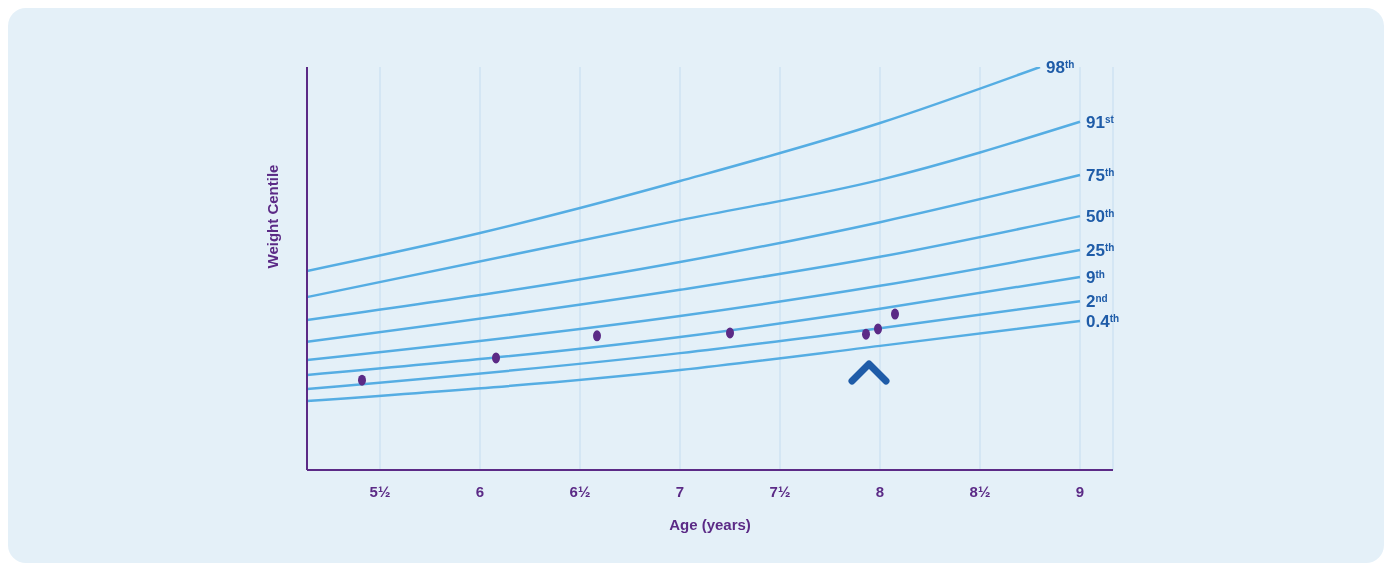 The width and height of the screenshot is (1392, 571). Describe the element at coordinates (1097, 302) in the screenshot. I see `series-label: 2$^{nd}$` at that location.